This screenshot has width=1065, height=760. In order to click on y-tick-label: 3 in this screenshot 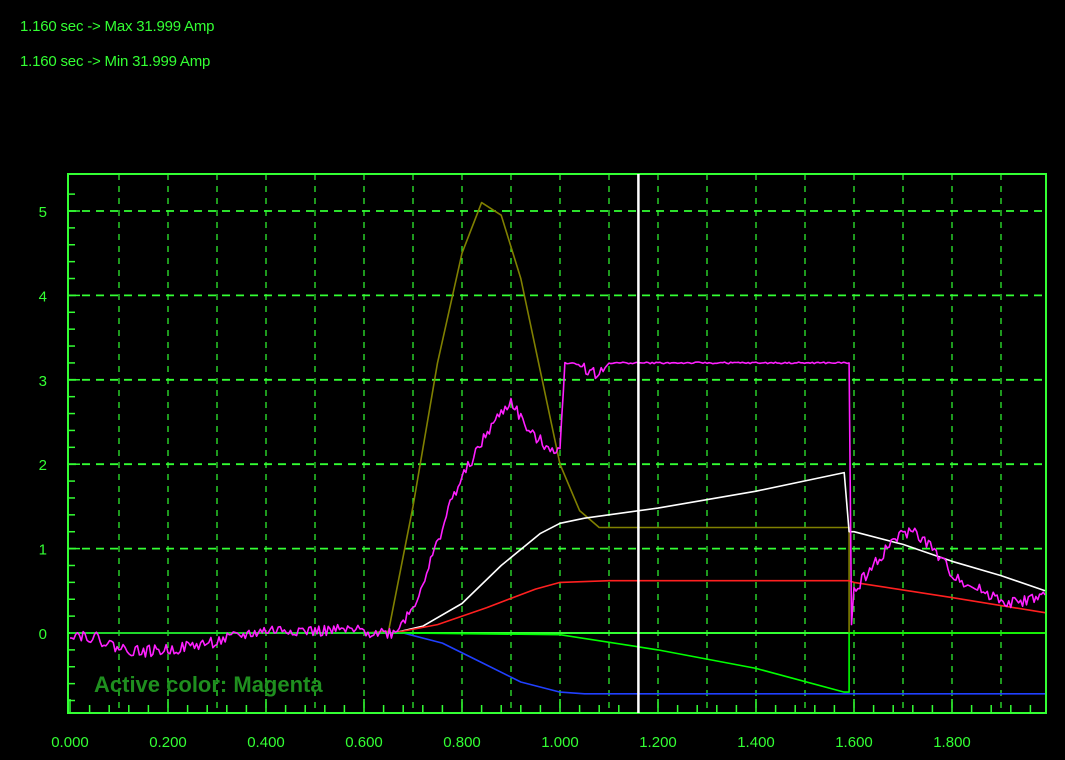, I will do `click(43, 381)`.